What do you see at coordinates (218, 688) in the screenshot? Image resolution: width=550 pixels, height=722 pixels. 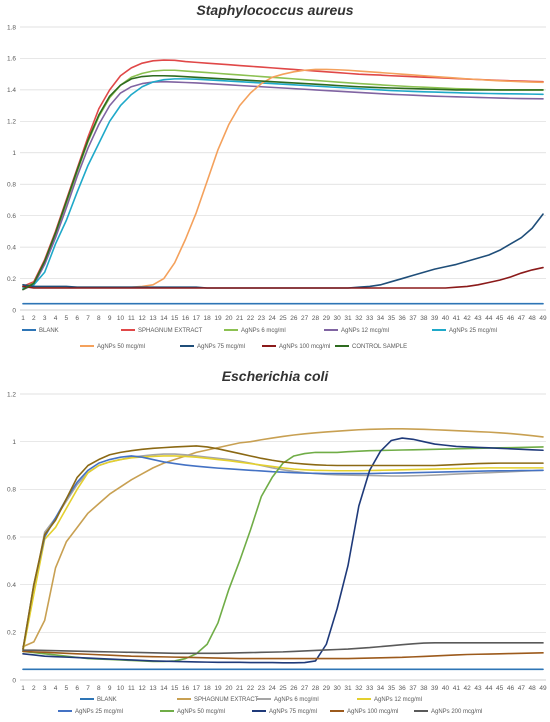 I see `x-tick-label: 19` at bounding box center [218, 688].